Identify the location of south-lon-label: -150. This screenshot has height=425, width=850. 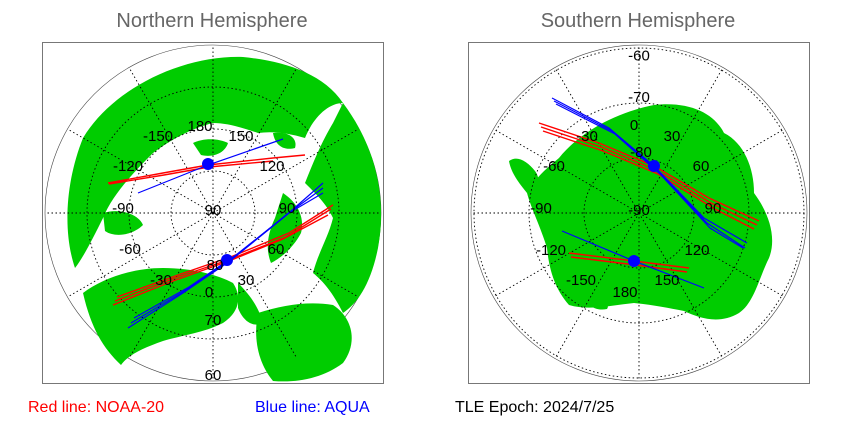
(581, 280).